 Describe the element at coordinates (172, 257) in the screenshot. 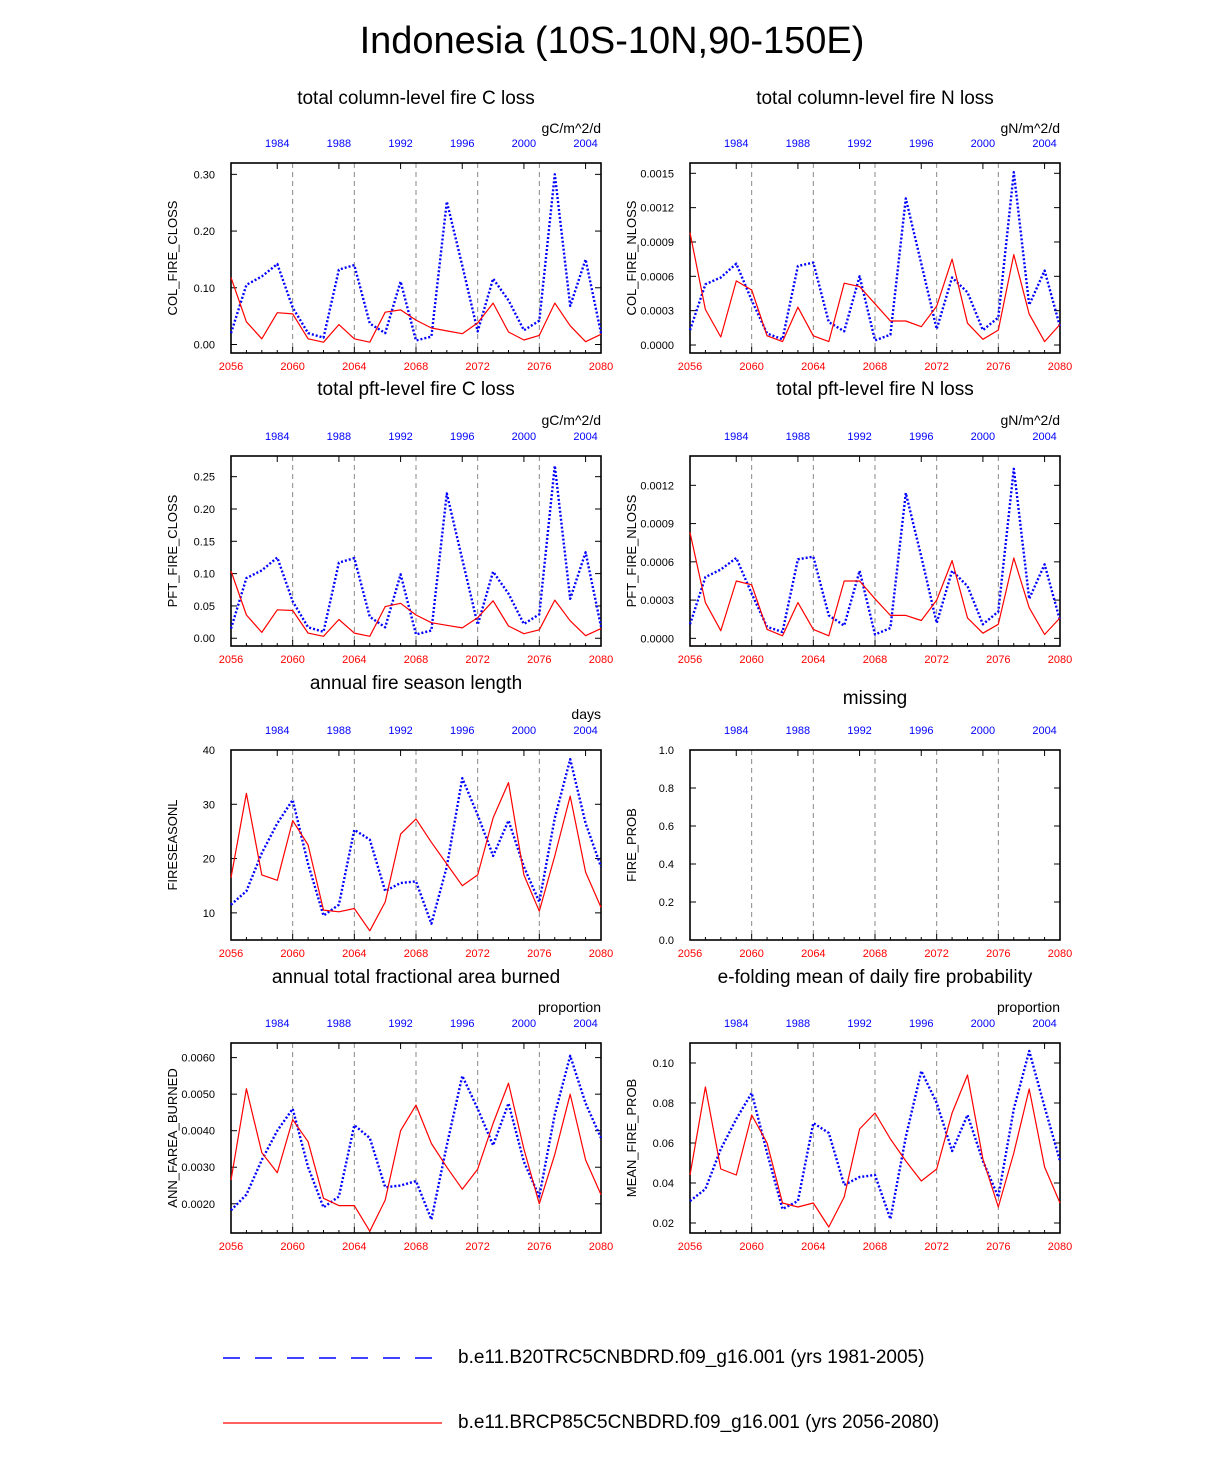

I see `y-axis-label: COL_FIRE_CLOSS` at that location.